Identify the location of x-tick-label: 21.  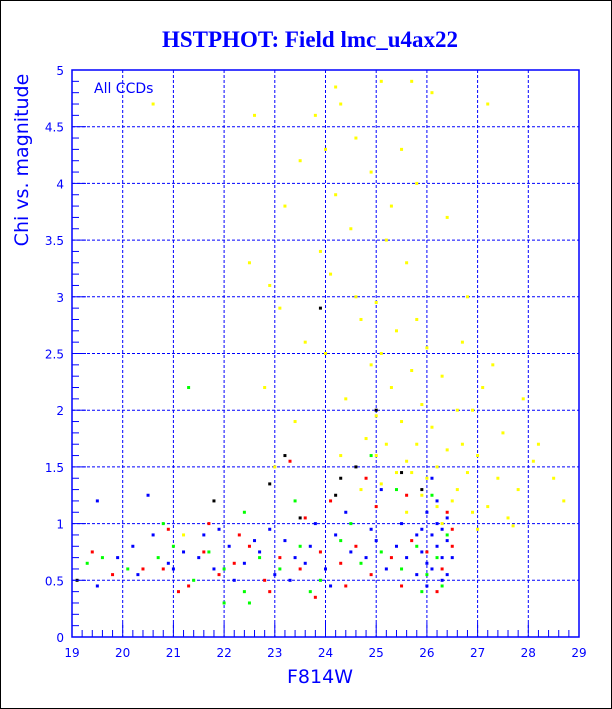
(173, 653).